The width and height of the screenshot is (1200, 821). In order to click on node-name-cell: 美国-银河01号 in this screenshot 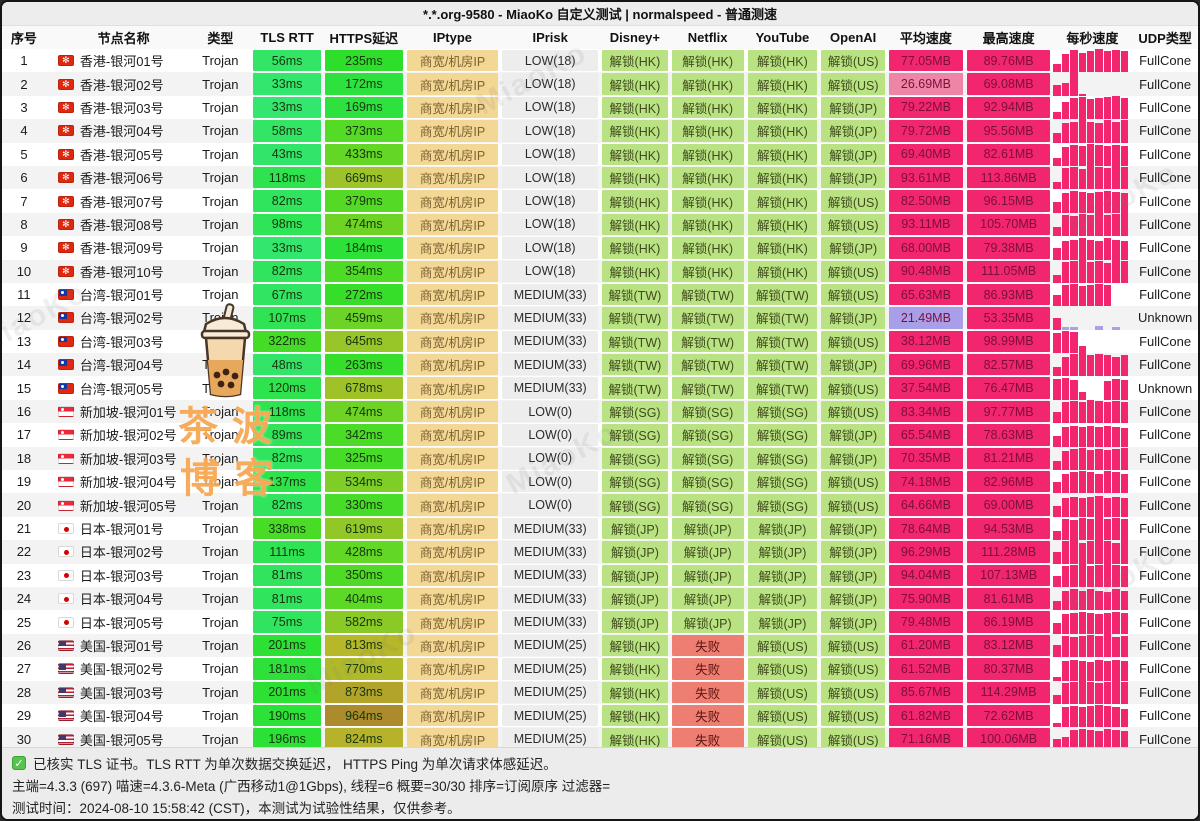, I will do `click(118, 645)`.